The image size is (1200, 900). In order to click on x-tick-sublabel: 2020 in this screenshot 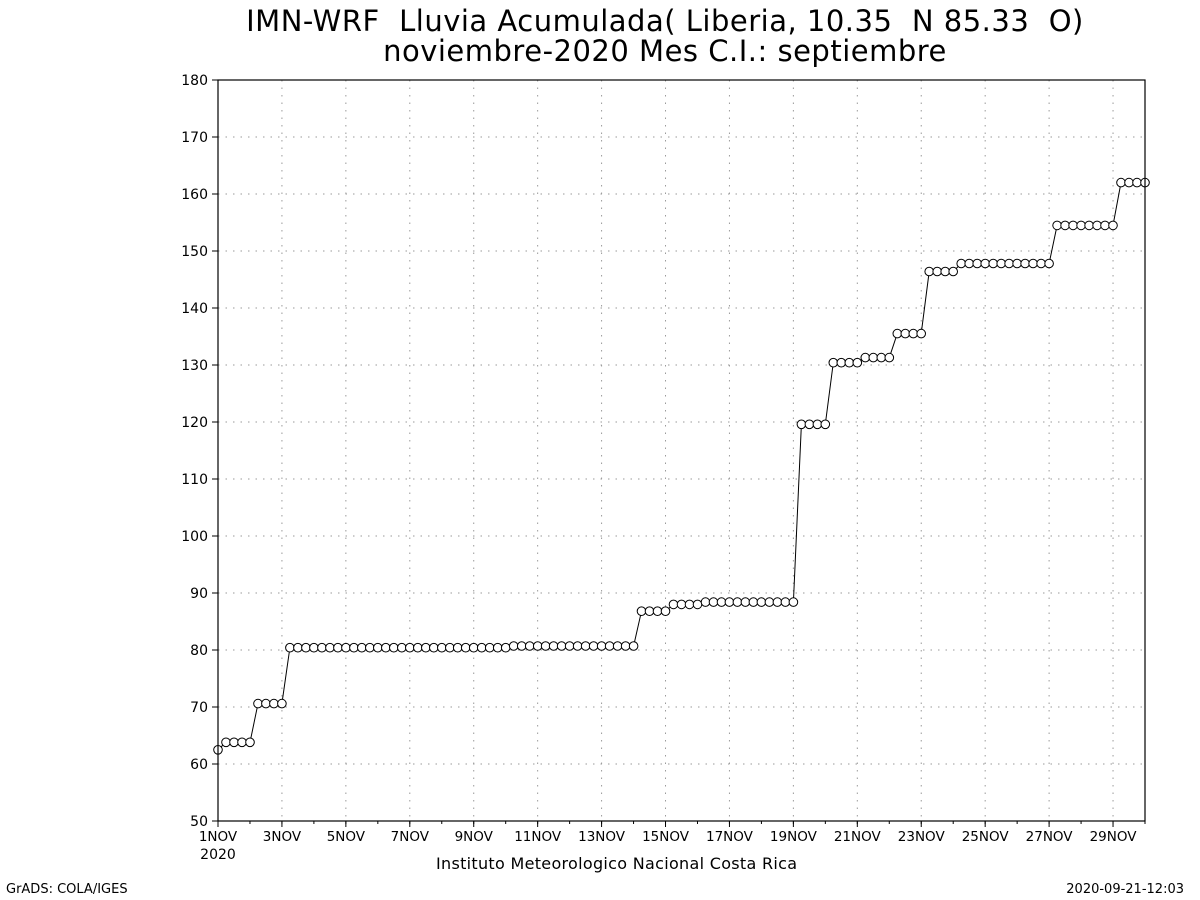, I will do `click(218, 855)`.